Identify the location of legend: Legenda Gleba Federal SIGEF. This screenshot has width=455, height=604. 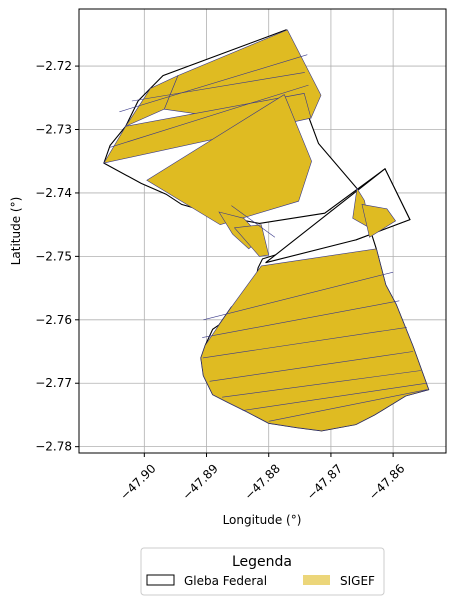
(262, 571).